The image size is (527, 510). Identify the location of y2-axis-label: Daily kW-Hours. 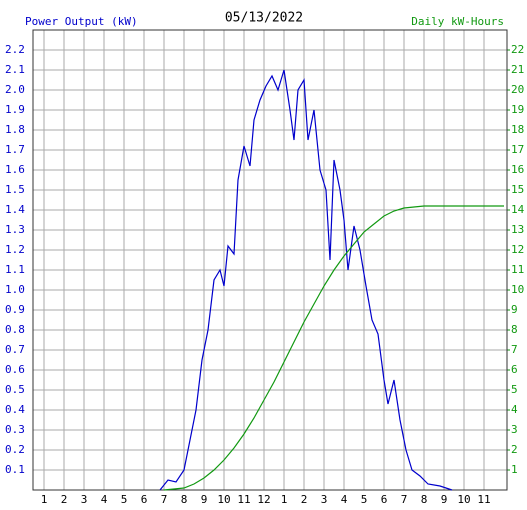
(457, 21).